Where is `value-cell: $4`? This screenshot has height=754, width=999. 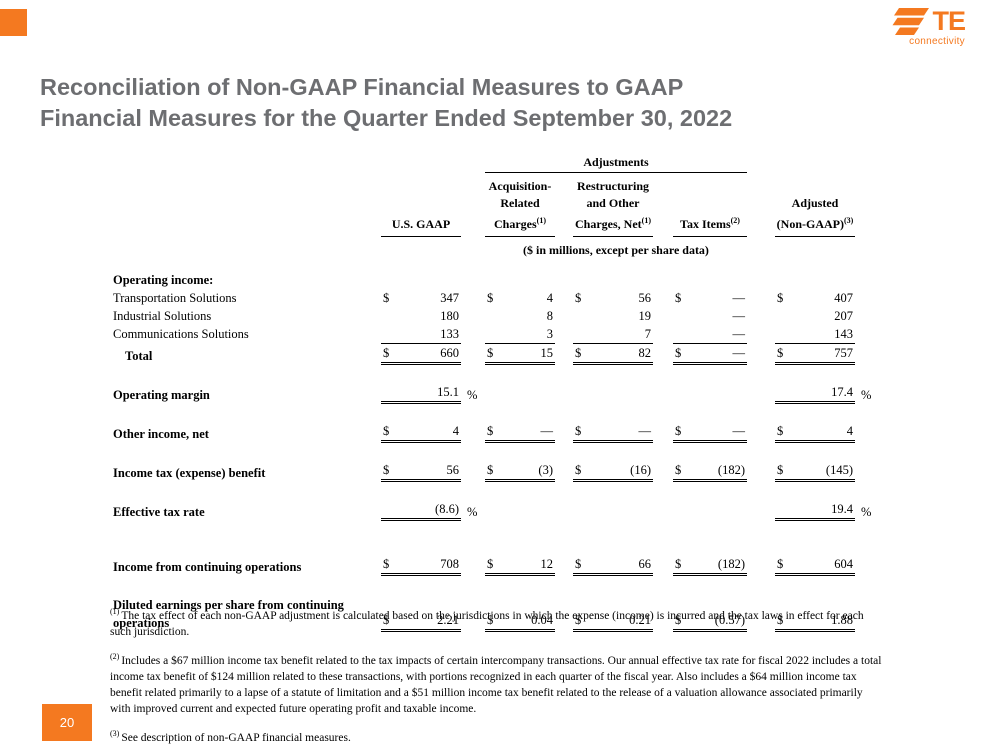 value-cell: $4 is located at coordinates (815, 432).